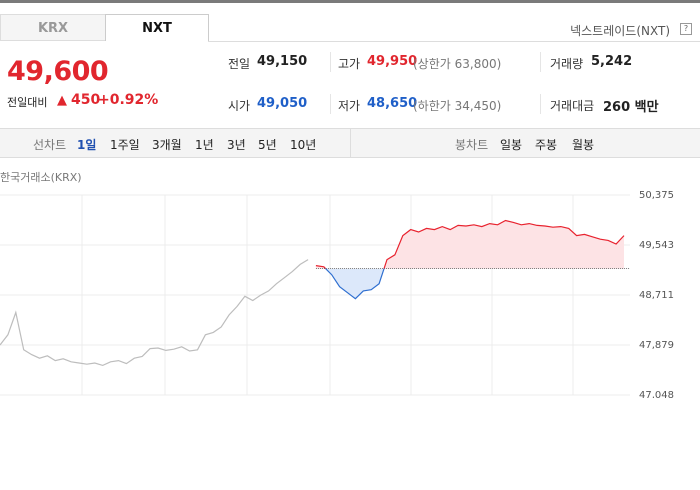  Describe the element at coordinates (167, 145) in the screenshot. I see `period-button: 3개월` at that location.